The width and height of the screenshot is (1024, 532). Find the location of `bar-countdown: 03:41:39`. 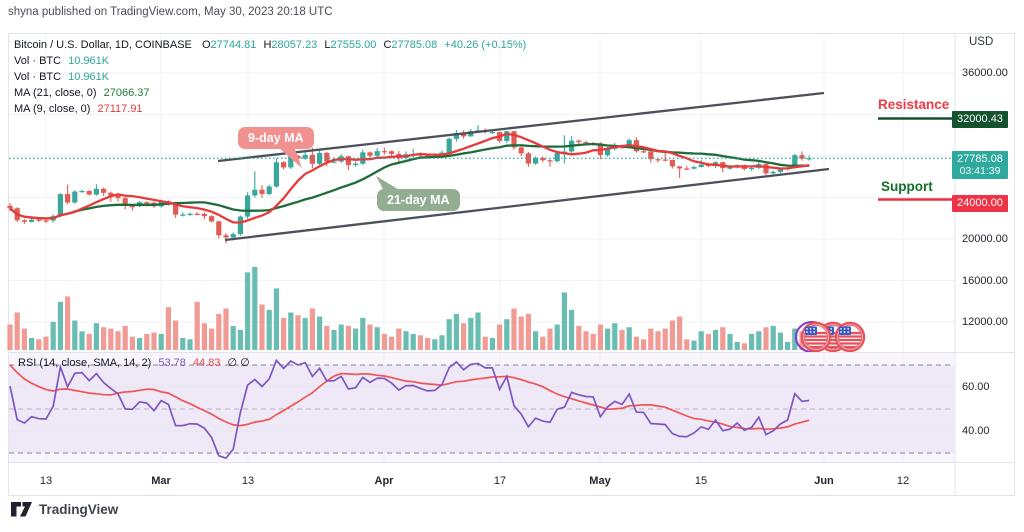

bar-countdown: 03:41:39 is located at coordinates (980, 171).